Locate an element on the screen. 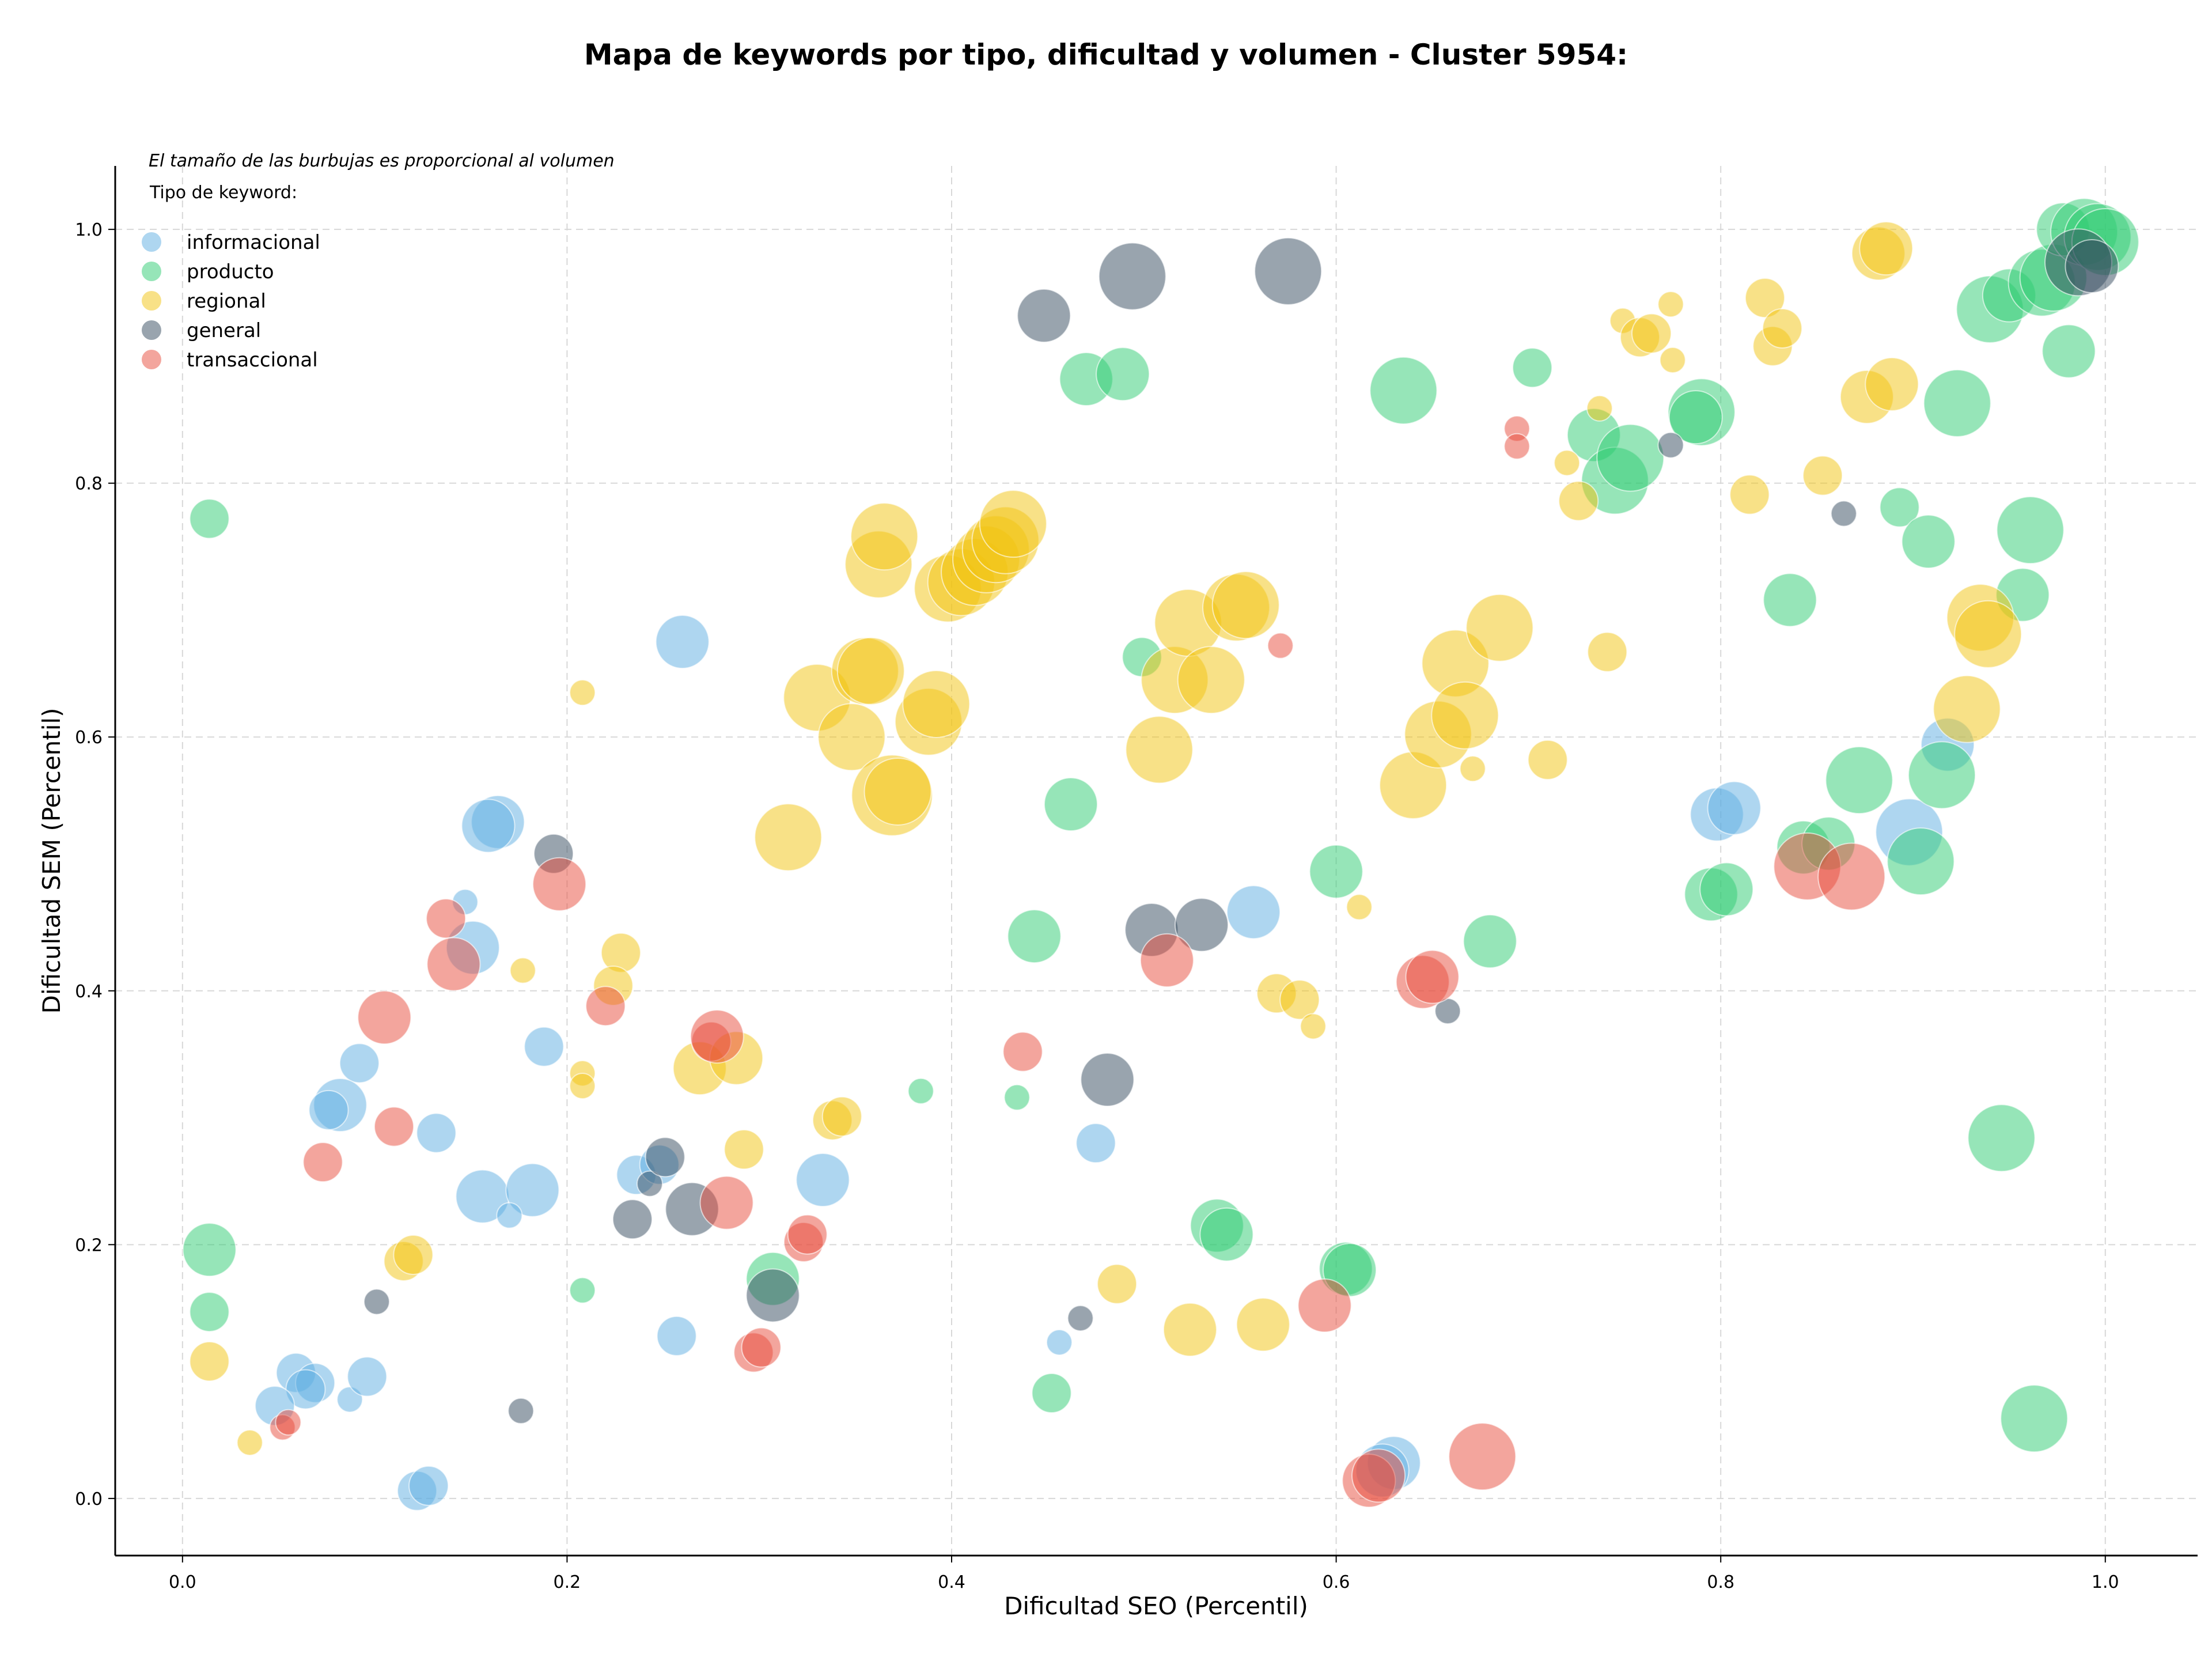 The width and height of the screenshot is (2212, 1661). legend-title: Tipo de keyword: is located at coordinates (223, 193).